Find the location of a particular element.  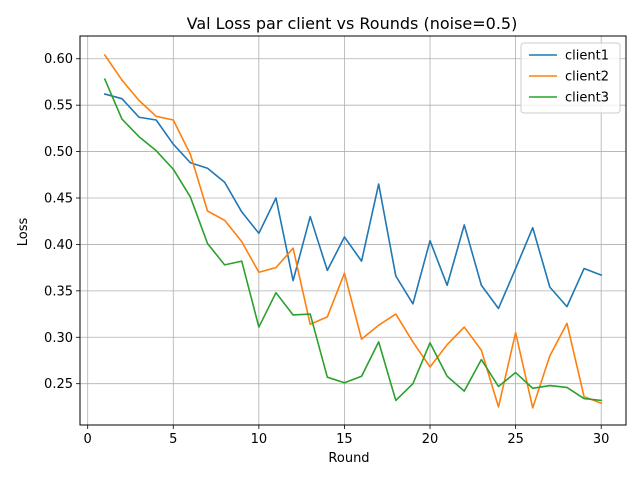

y-tick-label: 0.60 is located at coordinates (58, 59).